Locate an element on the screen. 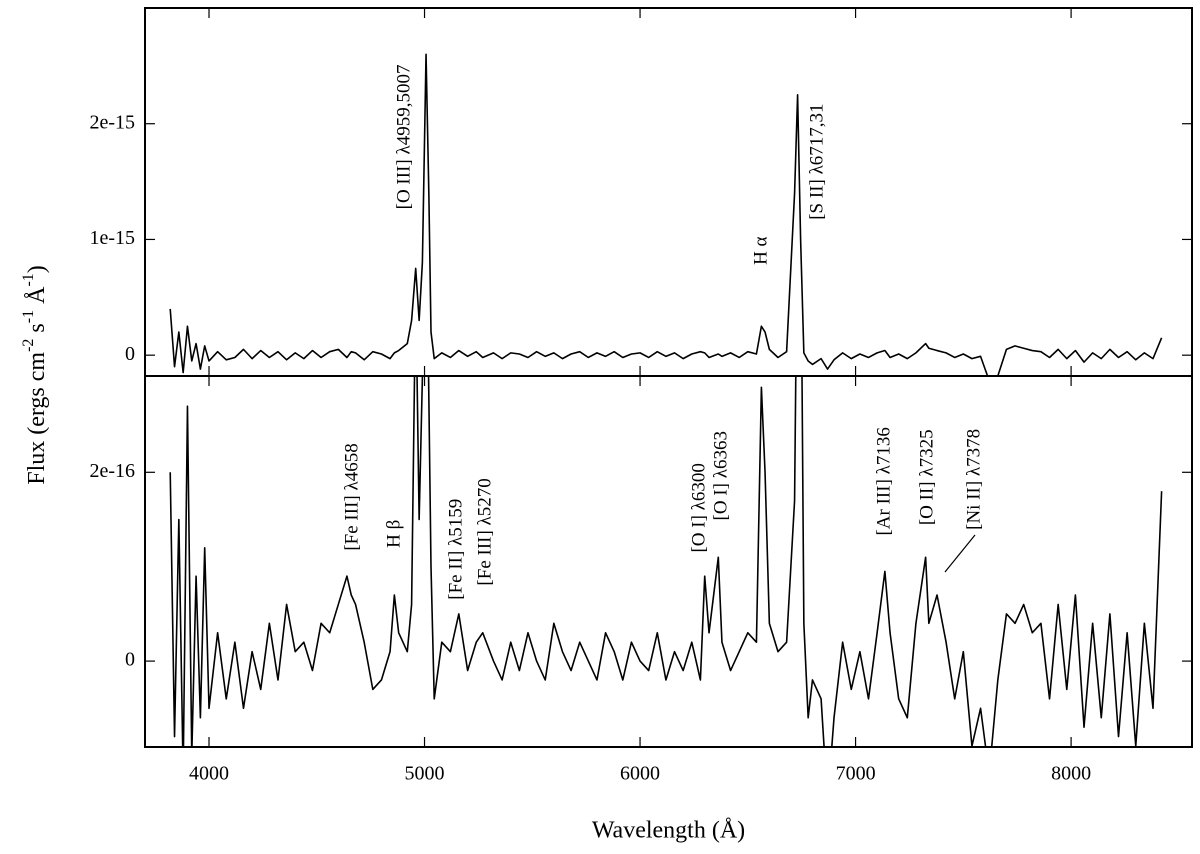  x-tick-label: 6000 is located at coordinates (640, 774).